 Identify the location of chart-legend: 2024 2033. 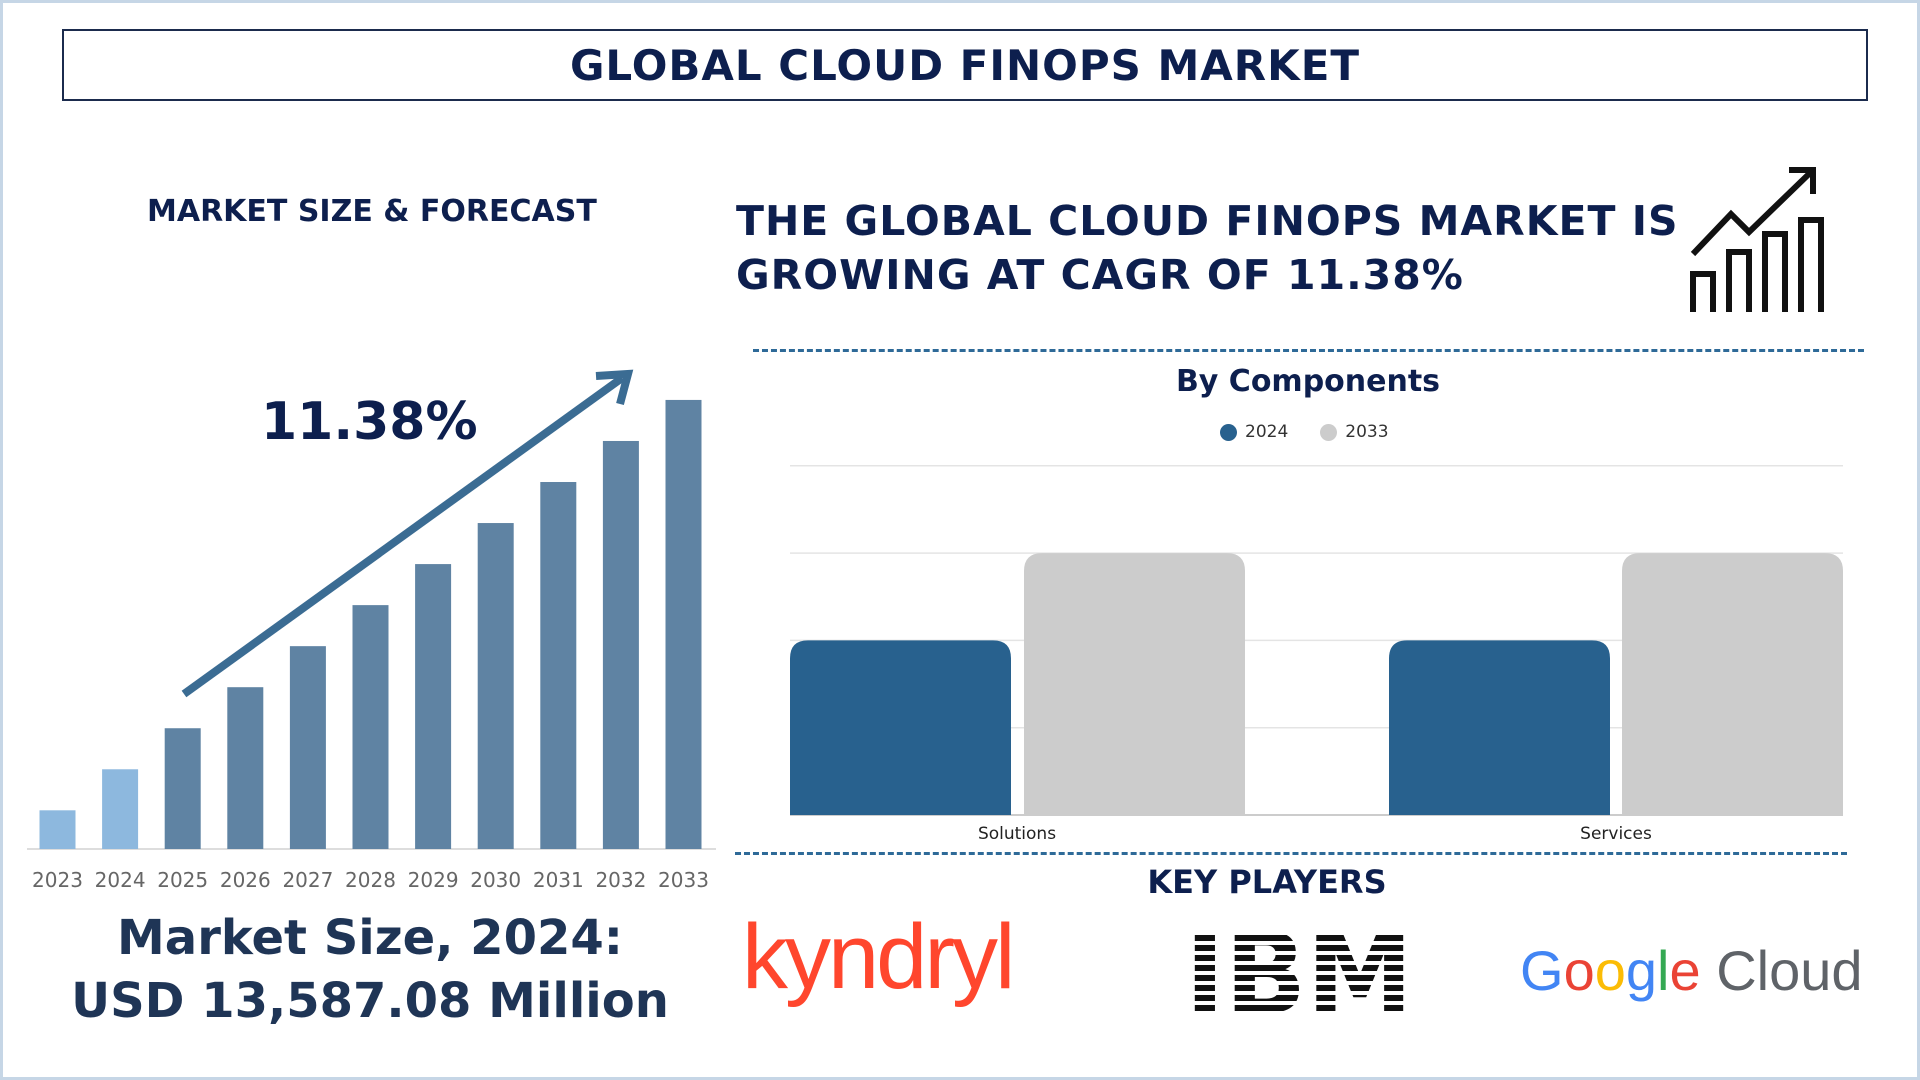
(1304, 432).